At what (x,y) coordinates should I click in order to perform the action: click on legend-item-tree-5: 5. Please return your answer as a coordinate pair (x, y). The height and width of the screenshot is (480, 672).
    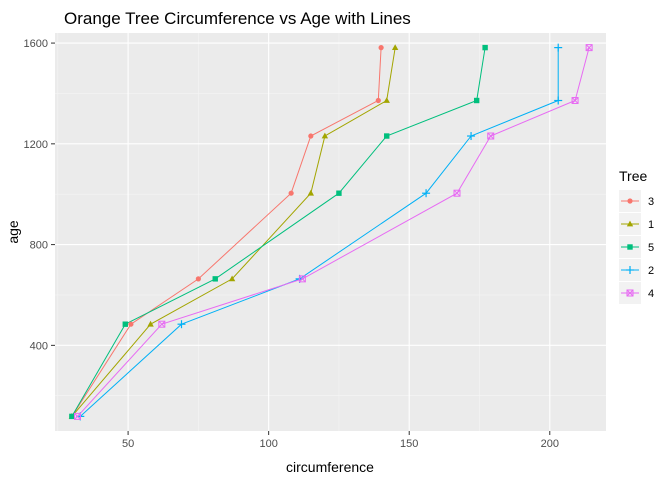
    Looking at the image, I should click on (636, 247).